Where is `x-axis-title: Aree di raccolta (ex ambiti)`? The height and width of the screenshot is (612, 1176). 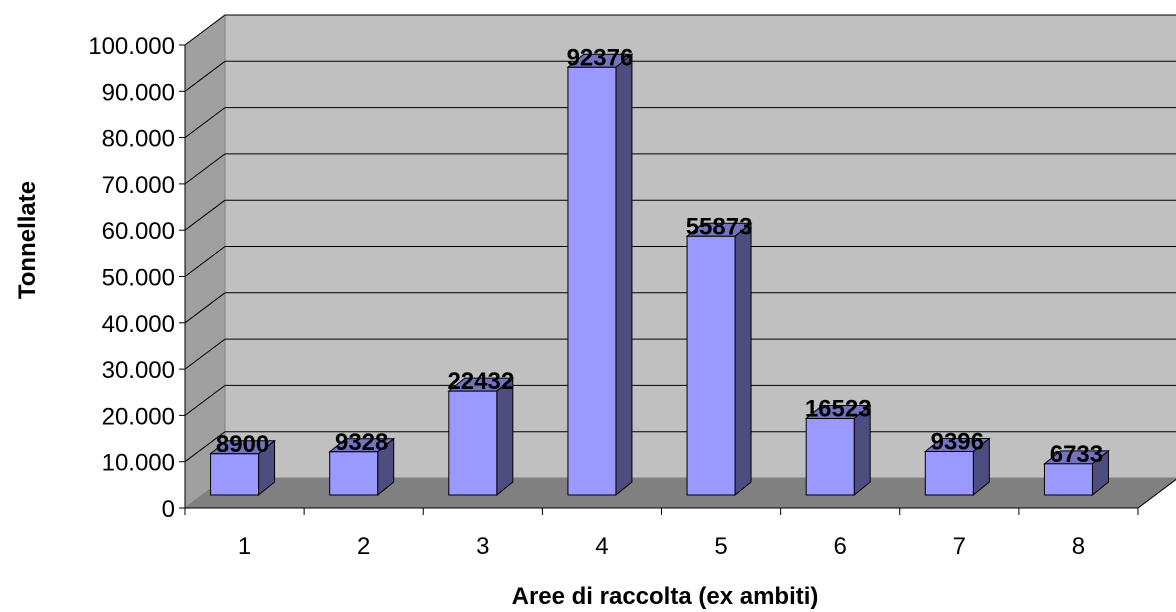
x-axis-title: Aree di raccolta (ex ambiti) is located at coordinates (665, 596).